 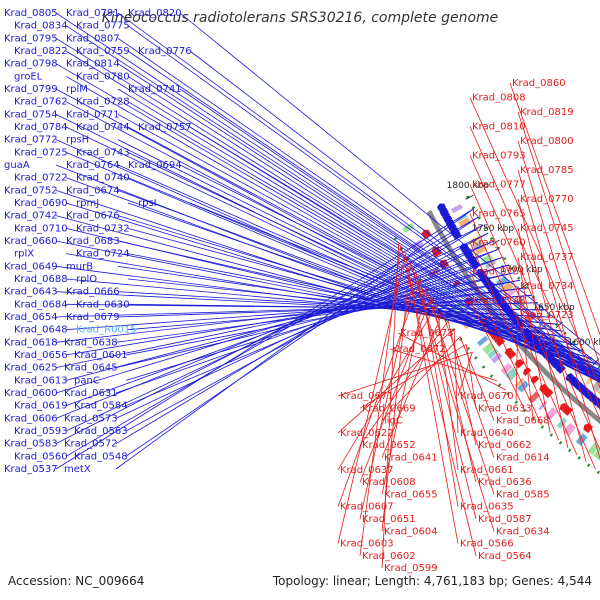 I want to click on reverse-gene-label: Krad_0640, so click(x=487, y=433).